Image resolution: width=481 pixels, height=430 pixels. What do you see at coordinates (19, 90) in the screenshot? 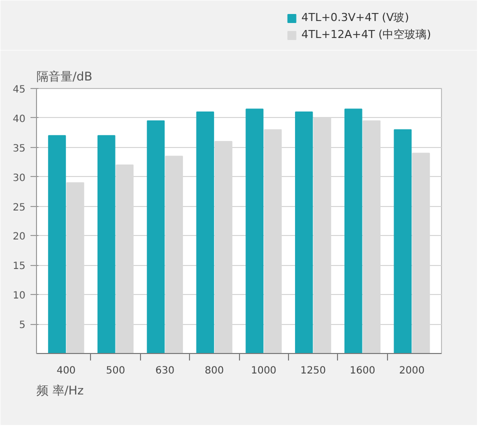
I see `y-tick-label: 45` at bounding box center [19, 90].